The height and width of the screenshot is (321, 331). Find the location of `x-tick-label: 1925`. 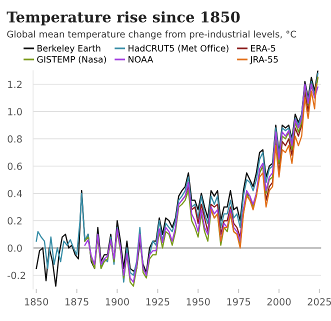

x-tick-label: 1925 is located at coordinates (158, 302).